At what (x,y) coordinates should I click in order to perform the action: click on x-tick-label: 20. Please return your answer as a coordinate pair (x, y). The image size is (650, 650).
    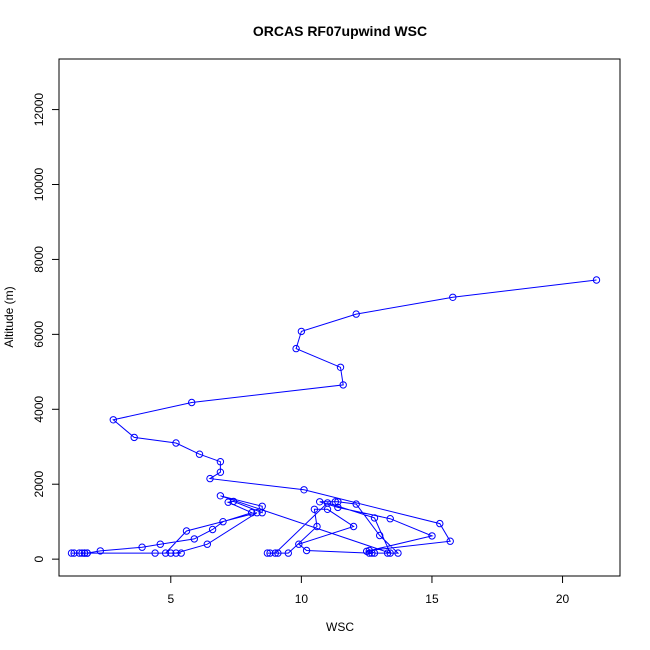
    Looking at the image, I should click on (563, 599).